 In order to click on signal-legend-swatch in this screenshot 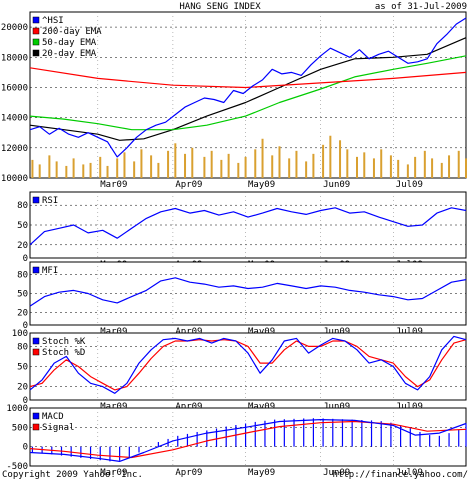, I will do `click(36, 427)`.